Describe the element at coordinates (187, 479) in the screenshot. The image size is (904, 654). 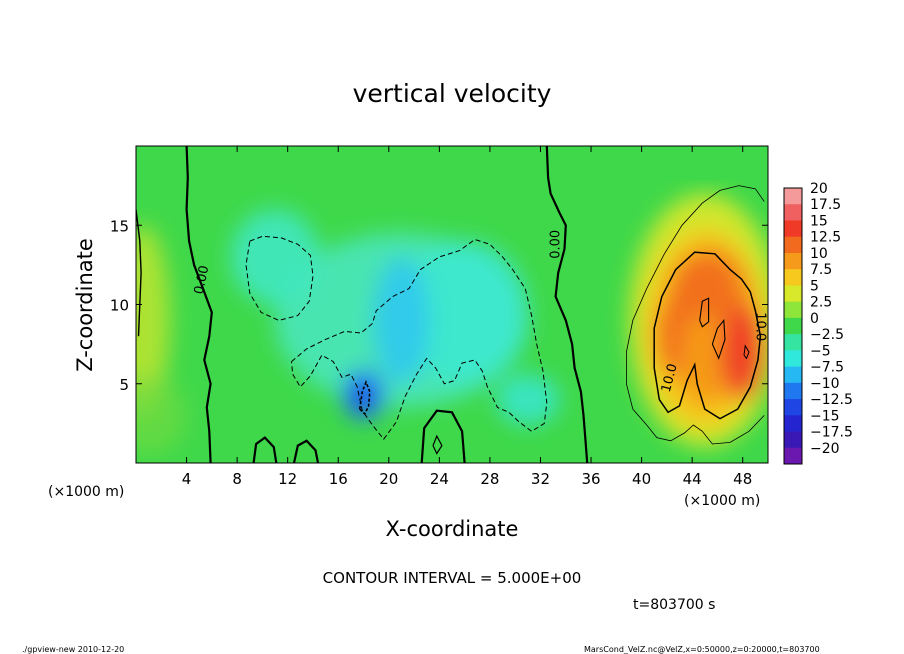
I see `x-tick-label: 4` at that location.